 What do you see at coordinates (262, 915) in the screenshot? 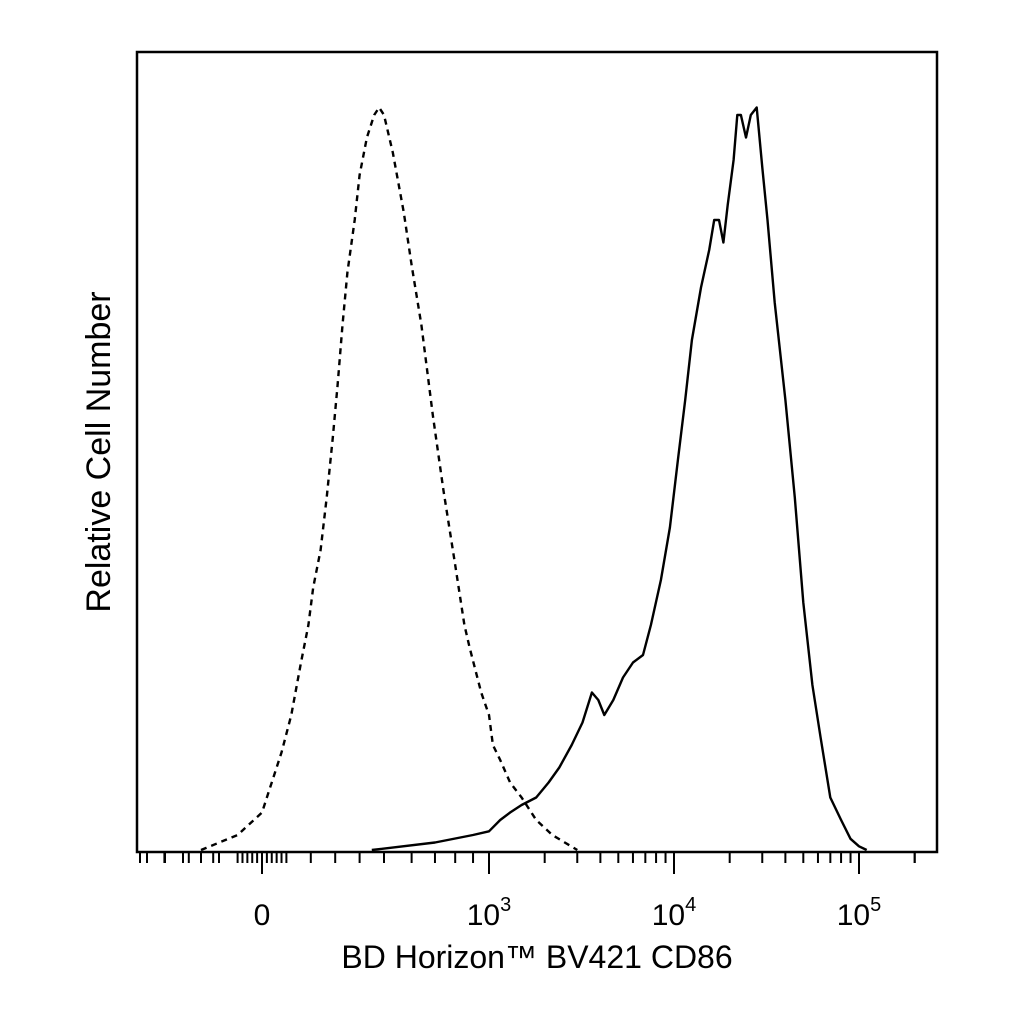
I see `x-tick-label: 0` at bounding box center [262, 915].